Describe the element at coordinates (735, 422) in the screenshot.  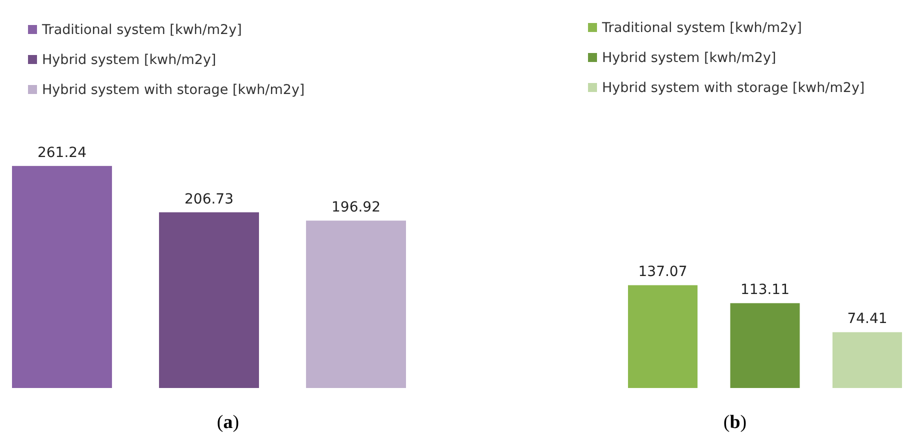
I see `text: (b)` at that location.